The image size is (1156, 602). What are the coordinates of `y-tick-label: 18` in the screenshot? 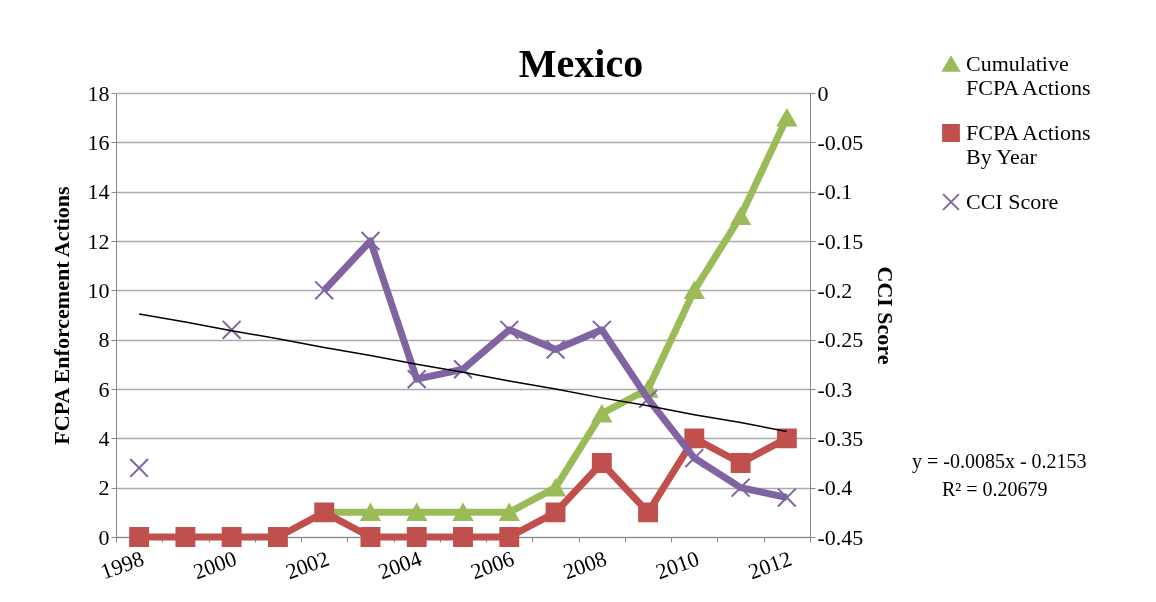 It's located at (98, 93).